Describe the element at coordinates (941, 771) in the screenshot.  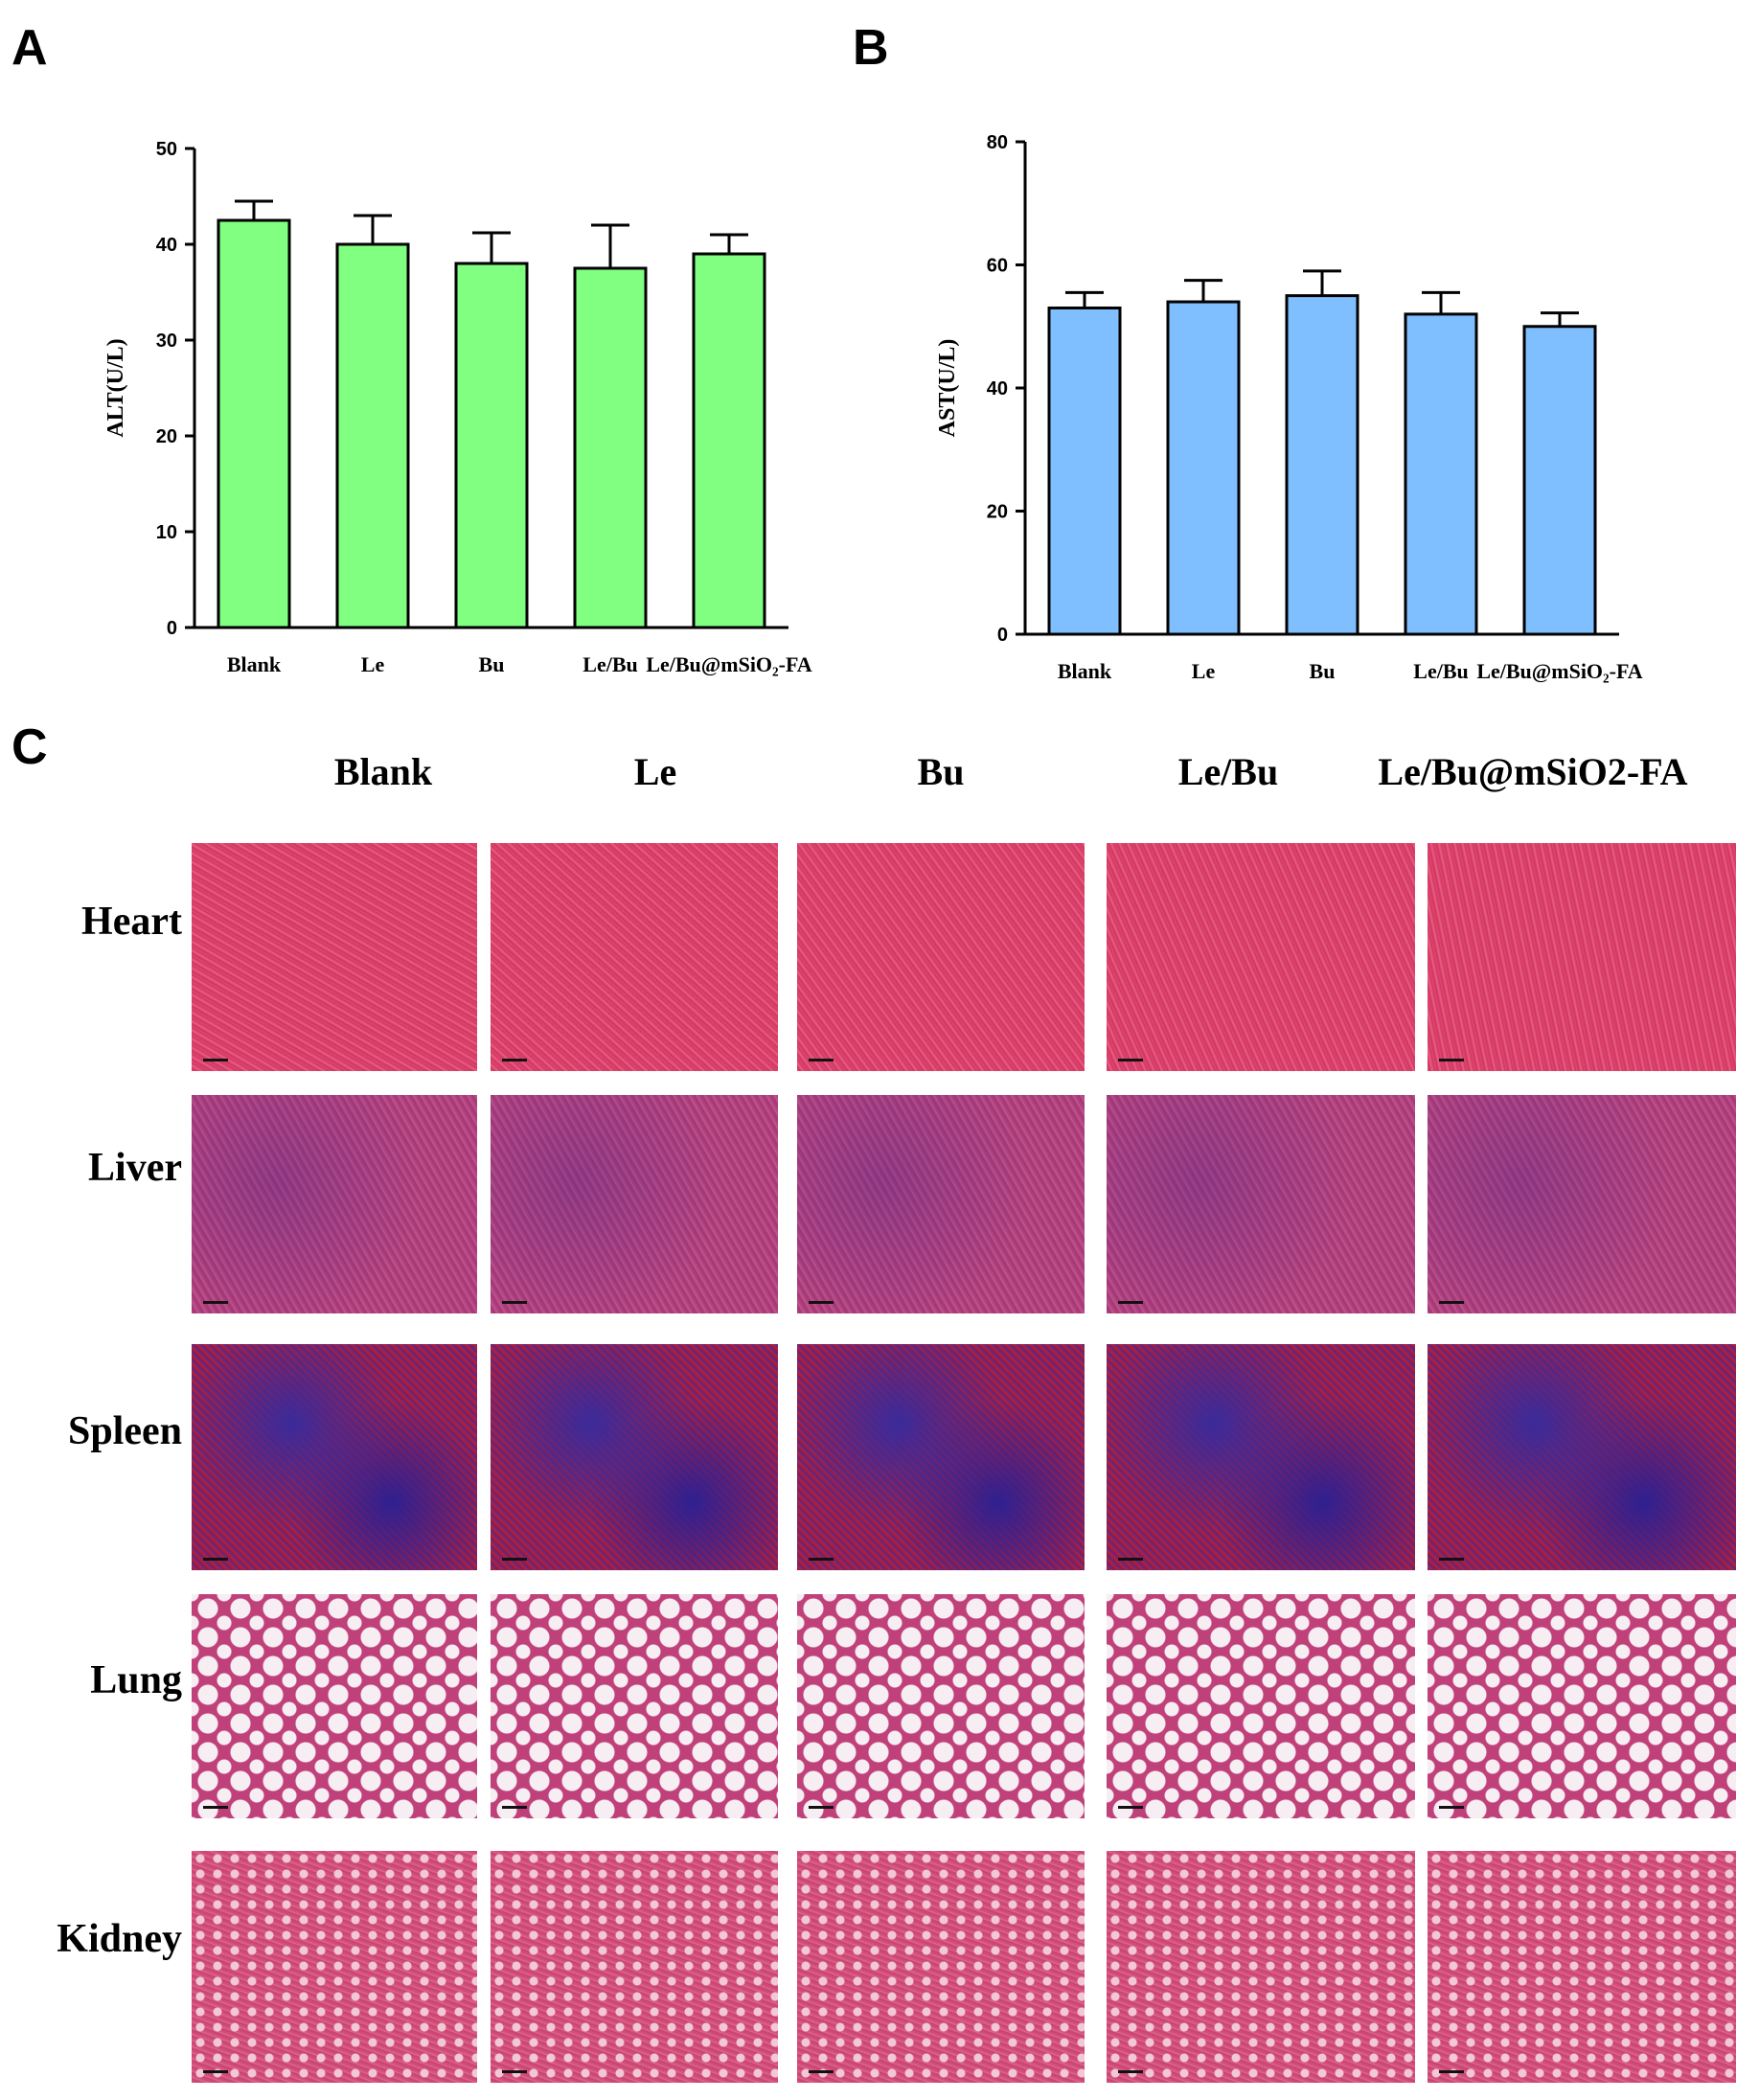
I see `histology-column-header: Bu` at that location.